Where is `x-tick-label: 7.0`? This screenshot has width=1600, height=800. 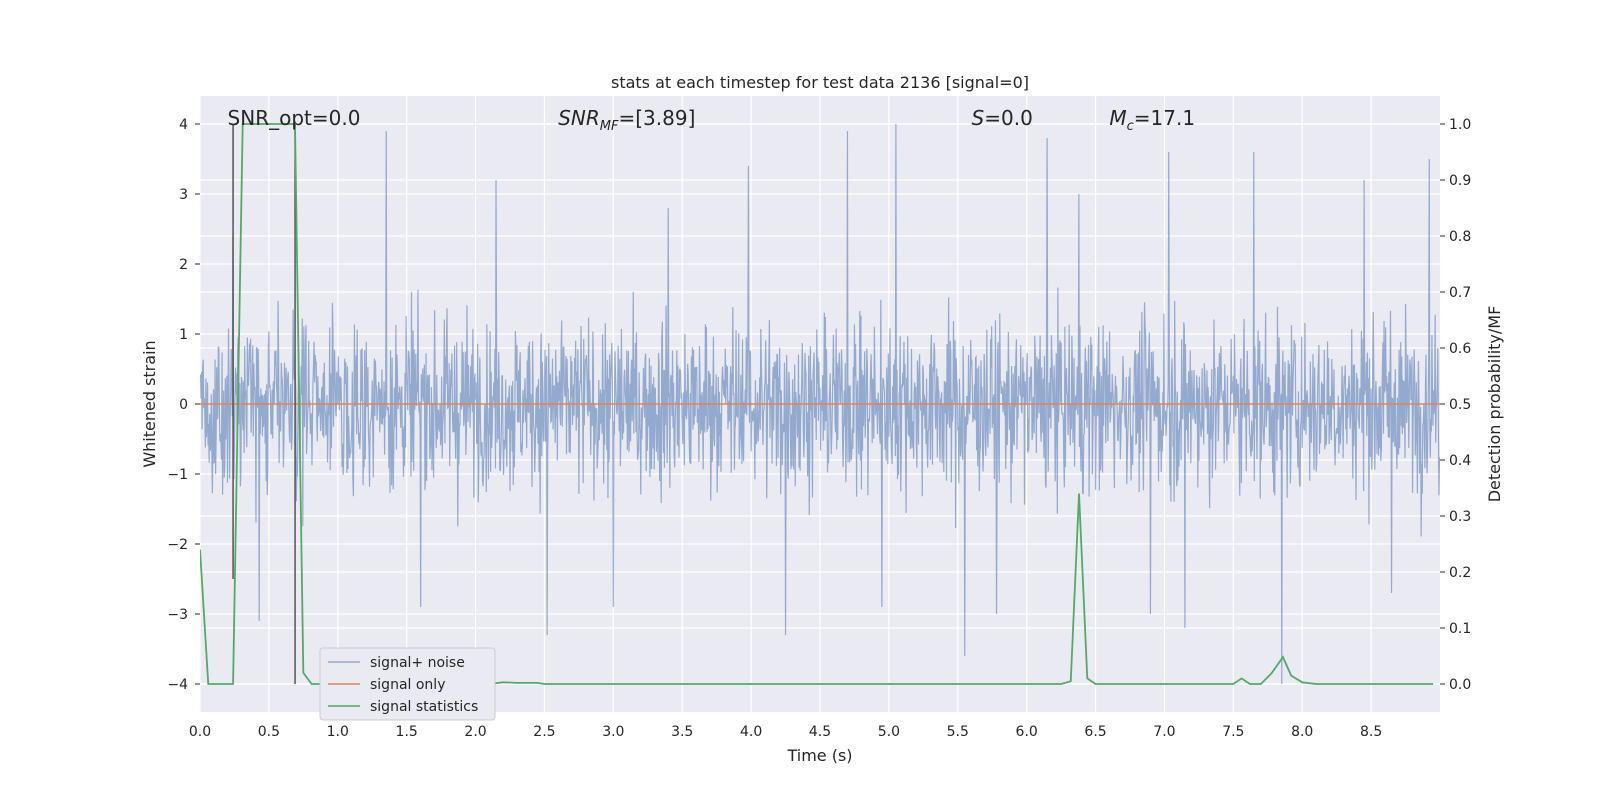
x-tick-label: 7.0 is located at coordinates (1164, 732).